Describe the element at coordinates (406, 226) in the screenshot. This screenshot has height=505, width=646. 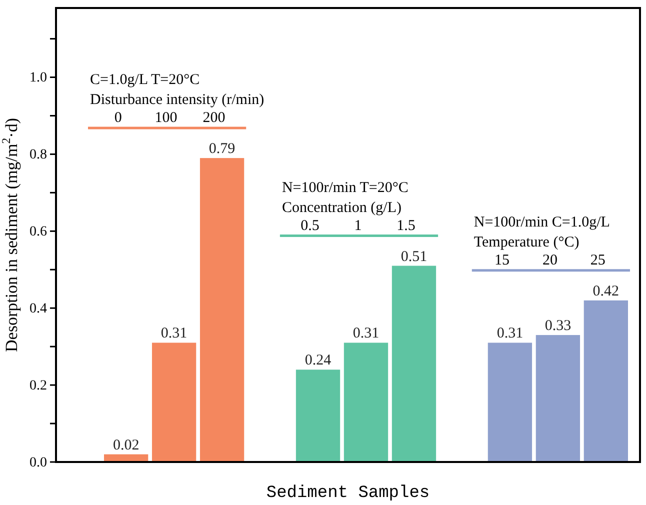
I see `x-tick-label: 1.5` at that location.